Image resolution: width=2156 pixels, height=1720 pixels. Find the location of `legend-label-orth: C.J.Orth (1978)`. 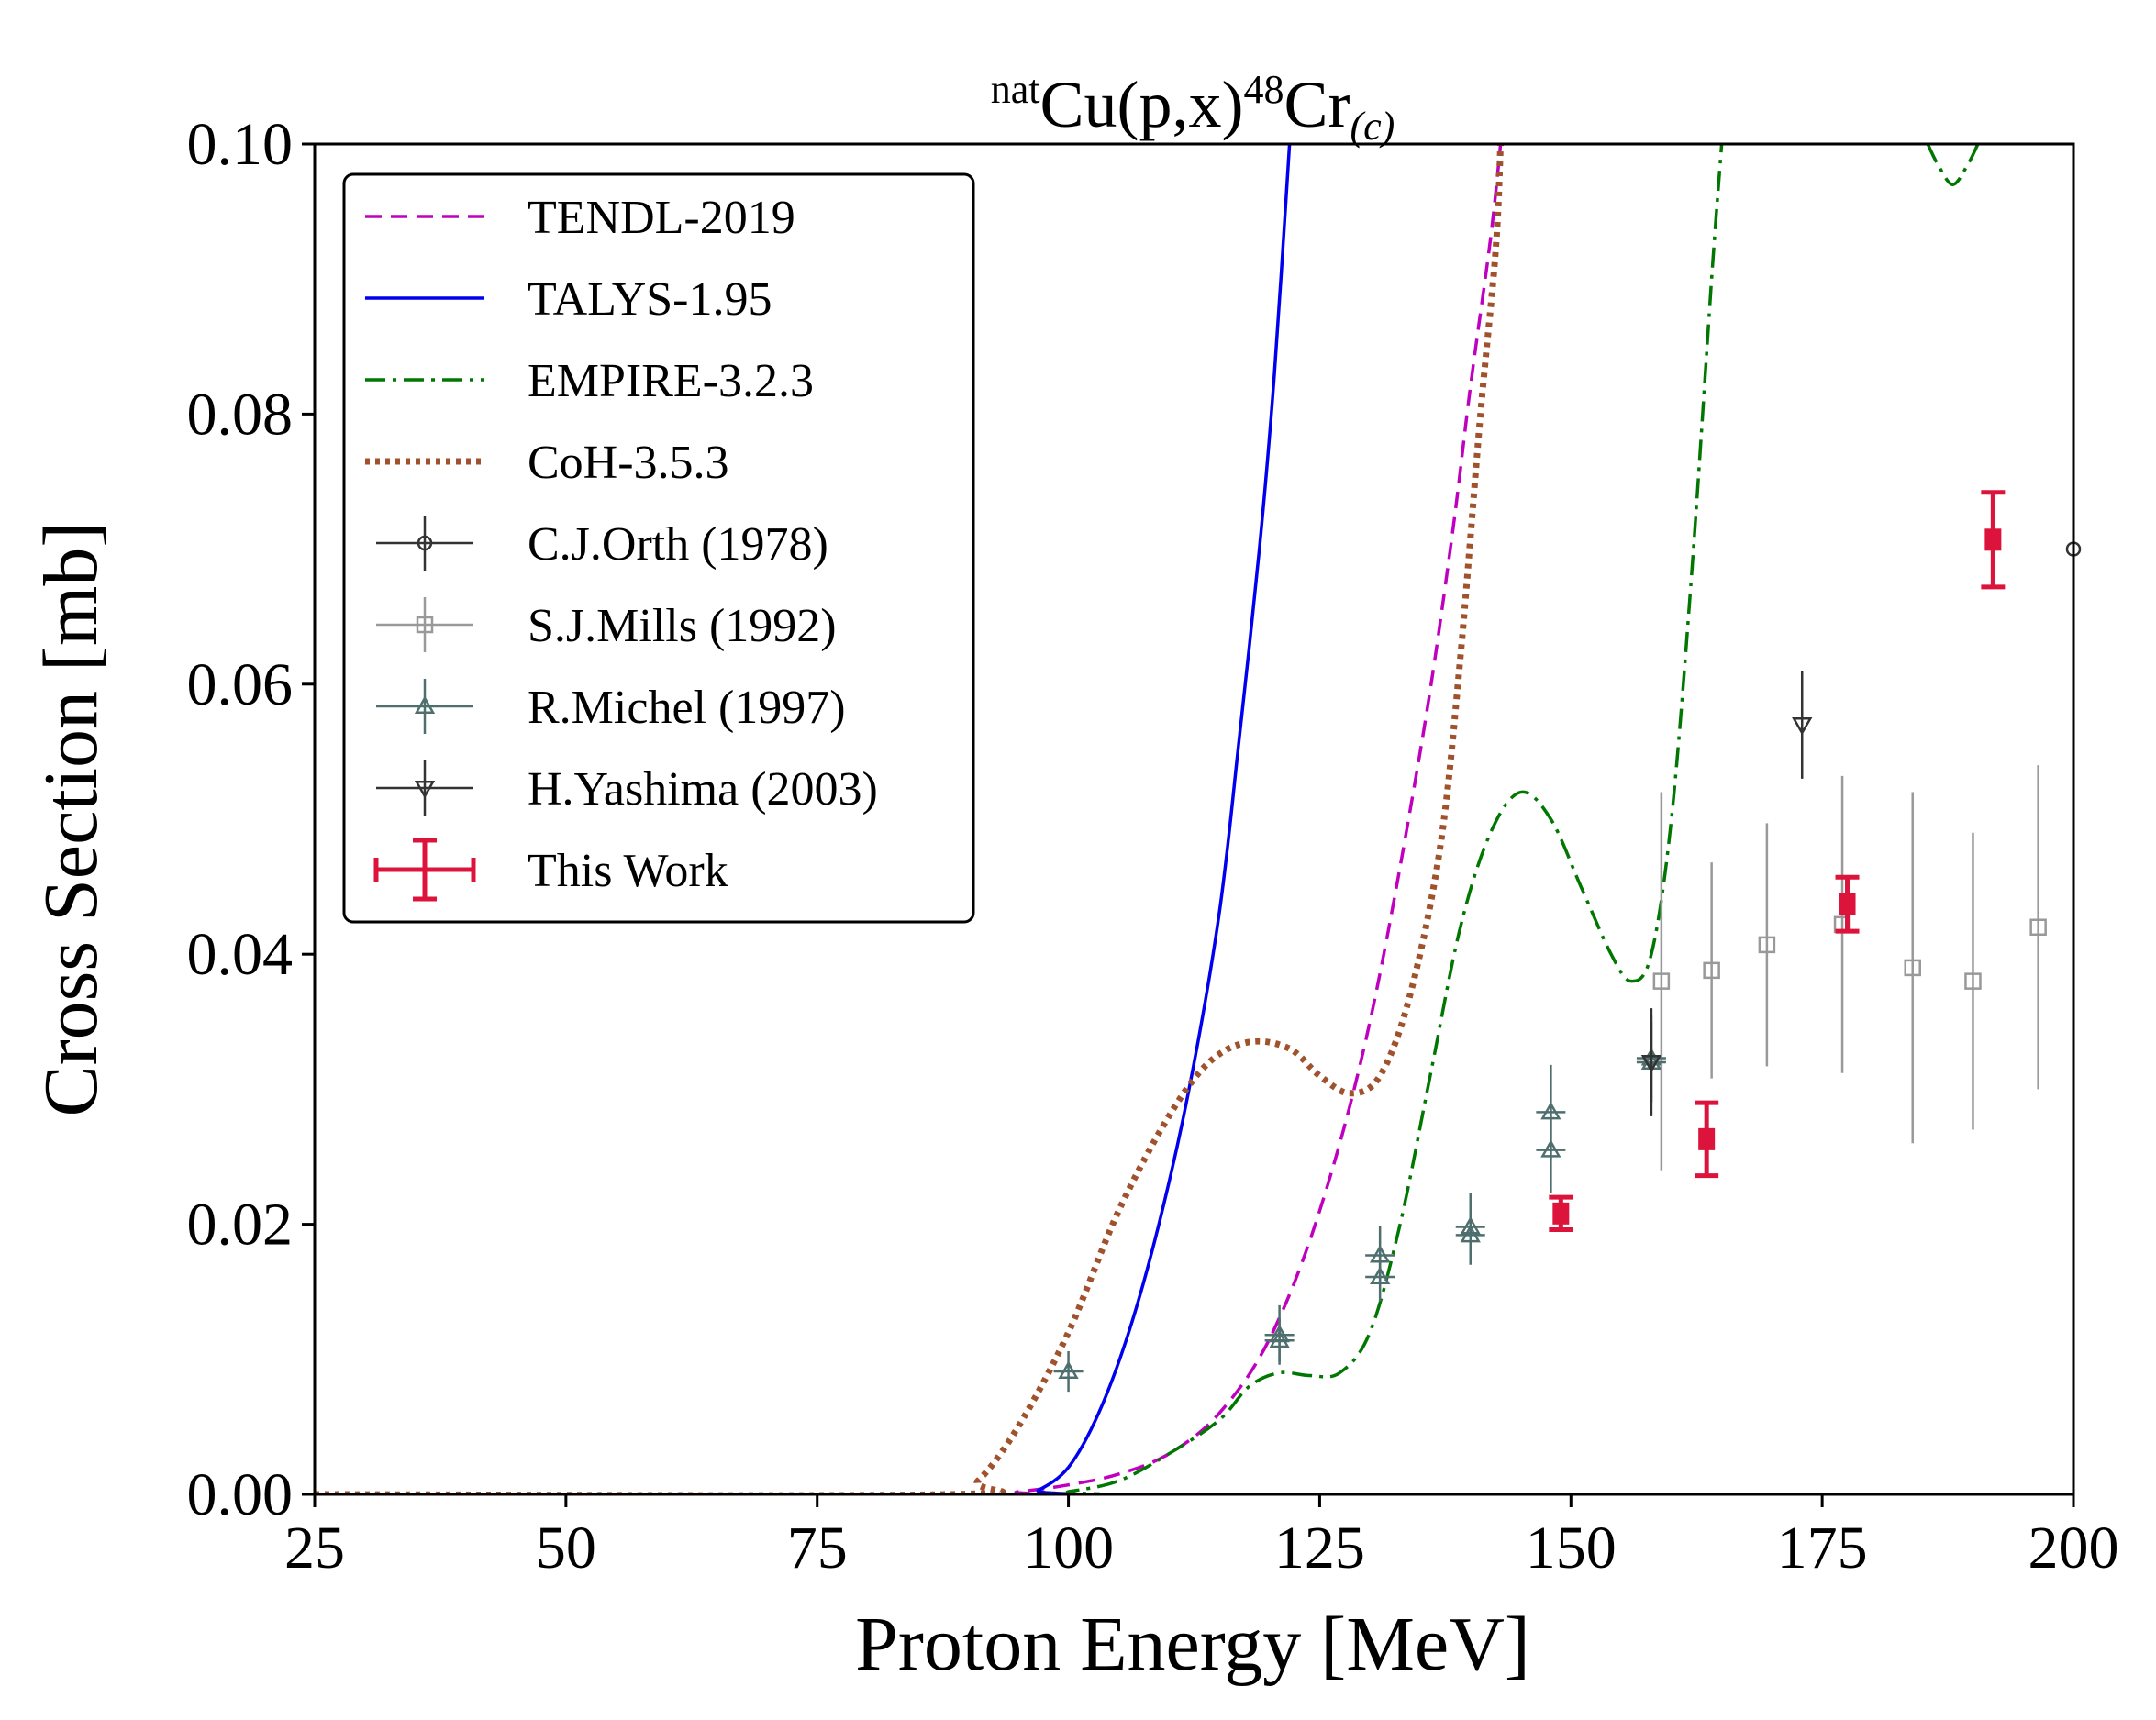

legend-label-orth: C.J.Orth (1978) is located at coordinates (678, 544).